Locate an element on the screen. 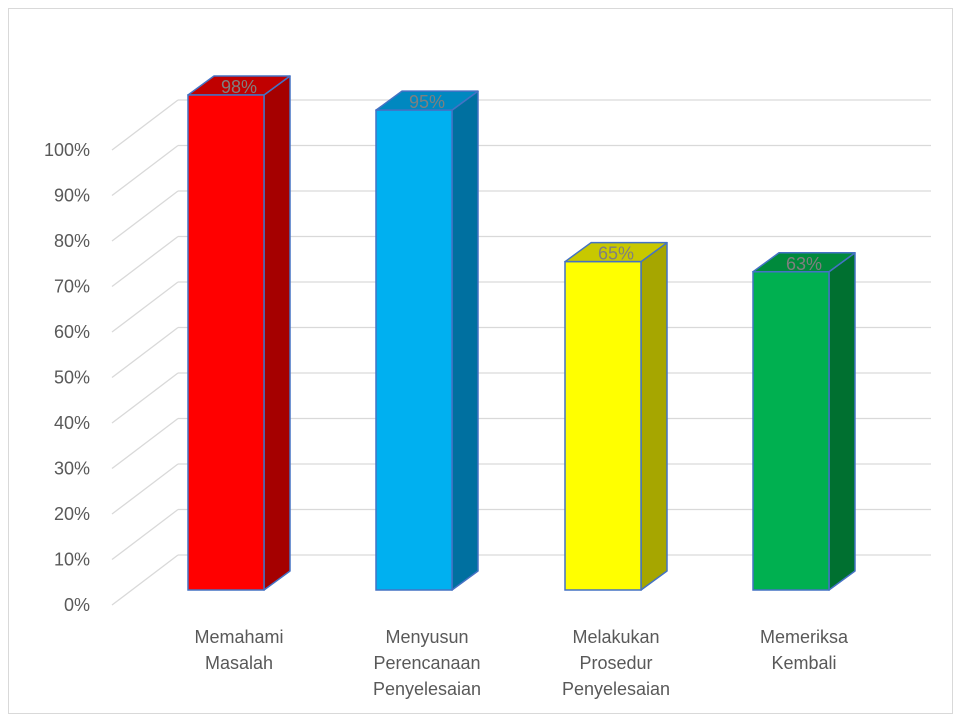 The height and width of the screenshot is (724, 963). y-tick-label: 20% is located at coordinates (72, 514).